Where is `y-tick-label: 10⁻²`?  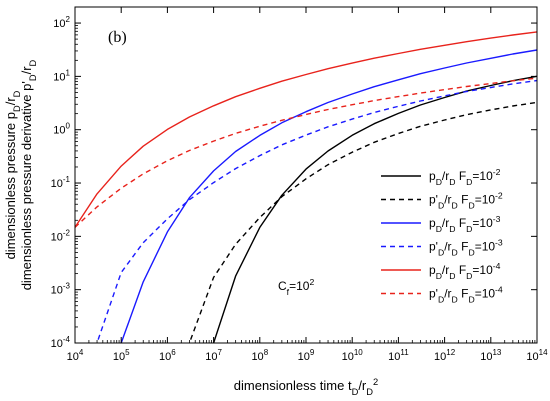 y-tick-label: 10⁻² is located at coordinates (61, 235).